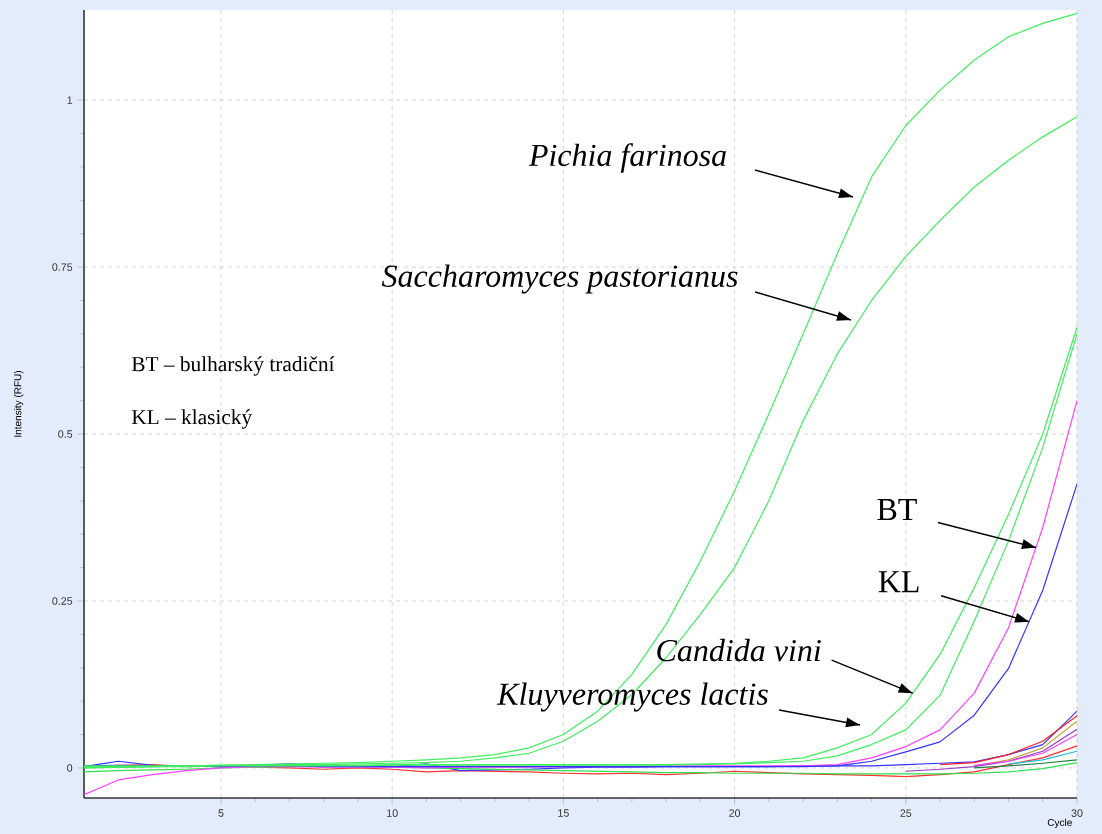  Describe the element at coordinates (627, 158) in the screenshot. I see `annotation: Pichia farinosa` at that location.